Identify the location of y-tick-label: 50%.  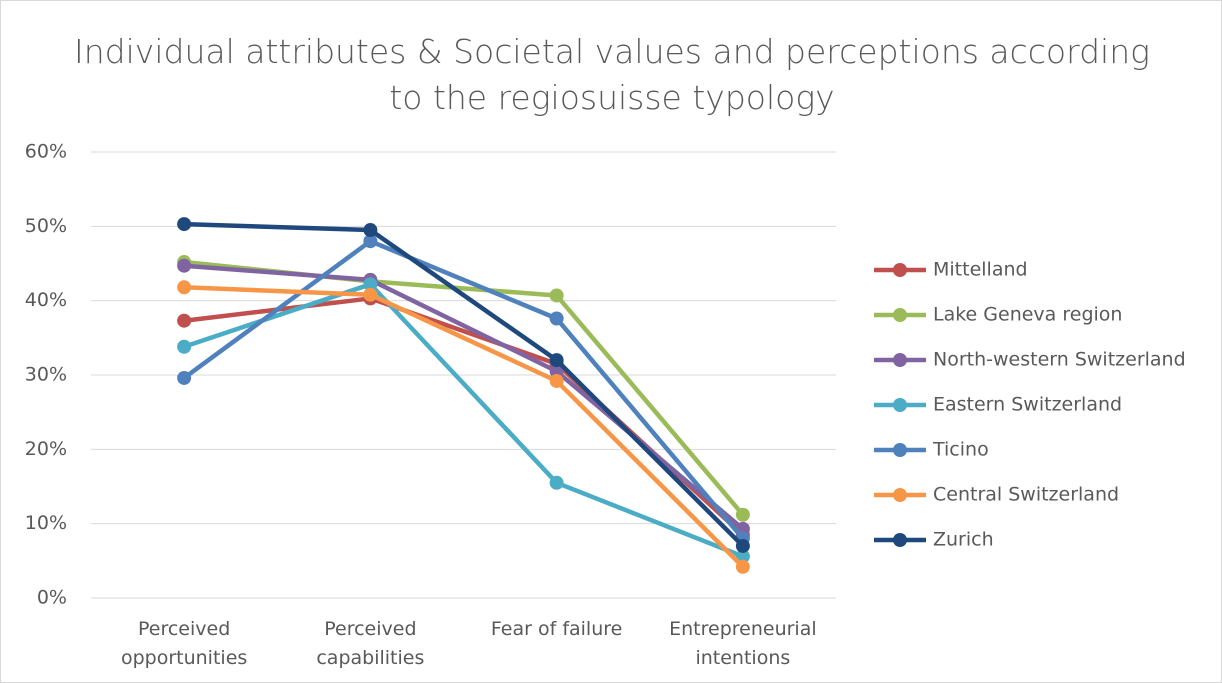
(46, 226).